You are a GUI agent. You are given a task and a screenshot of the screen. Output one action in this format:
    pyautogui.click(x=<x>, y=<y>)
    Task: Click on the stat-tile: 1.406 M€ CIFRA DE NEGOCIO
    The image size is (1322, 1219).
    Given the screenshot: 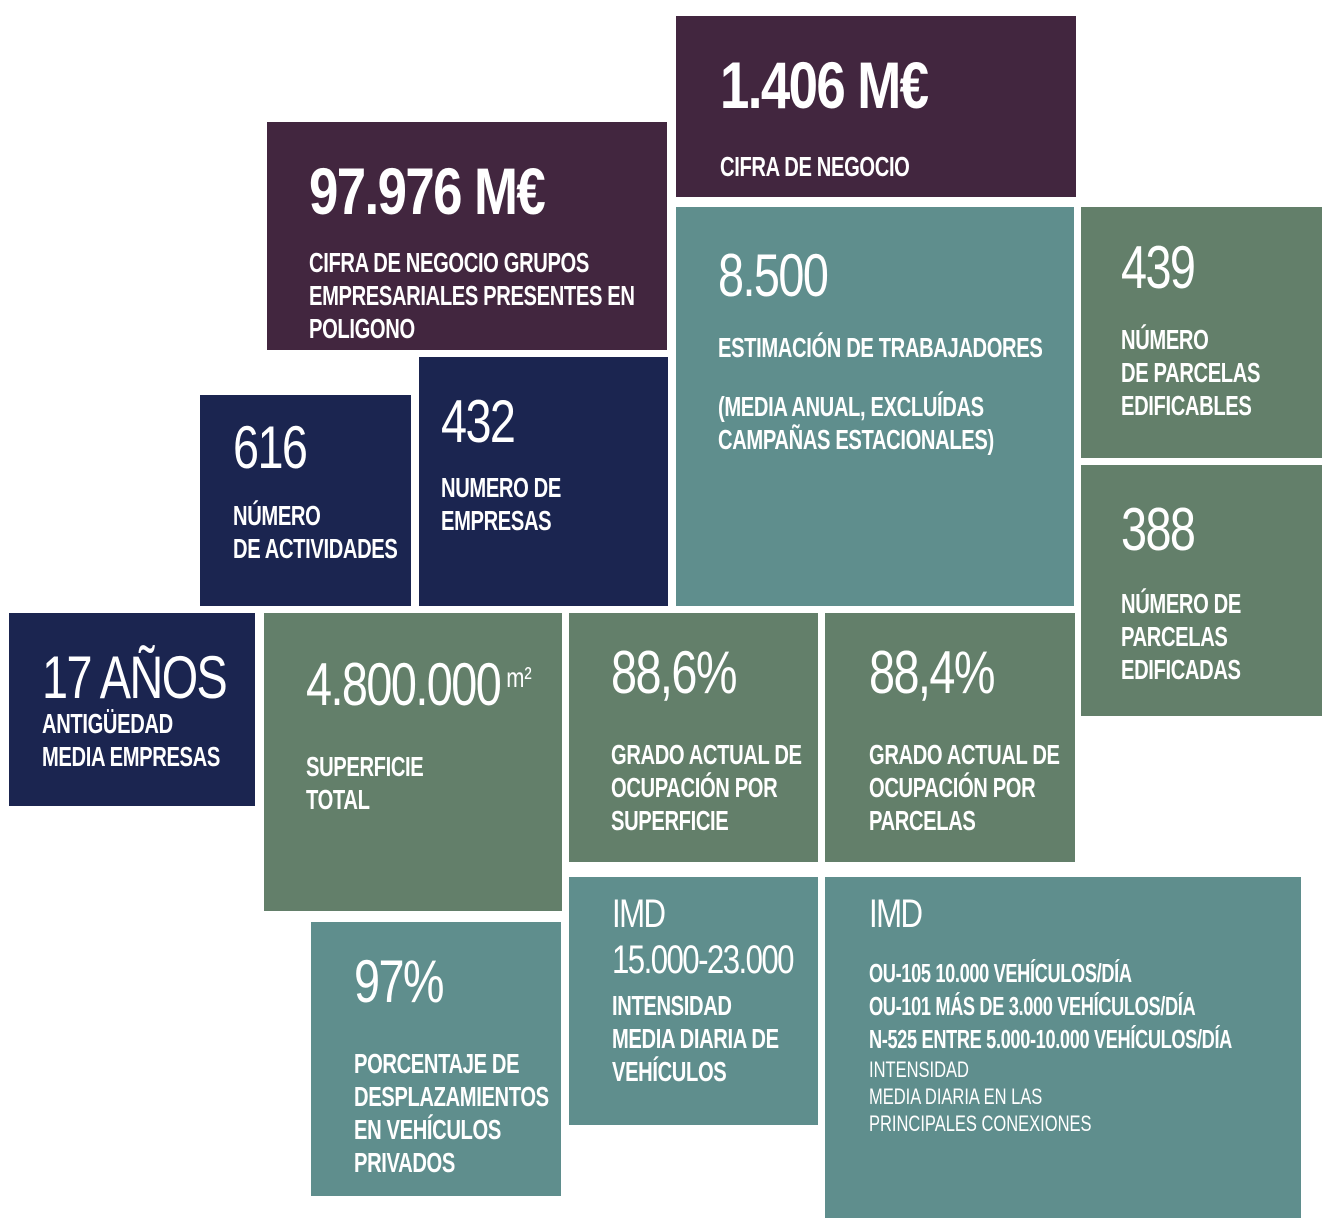 What is the action you would take?
    pyautogui.click(x=876, y=106)
    